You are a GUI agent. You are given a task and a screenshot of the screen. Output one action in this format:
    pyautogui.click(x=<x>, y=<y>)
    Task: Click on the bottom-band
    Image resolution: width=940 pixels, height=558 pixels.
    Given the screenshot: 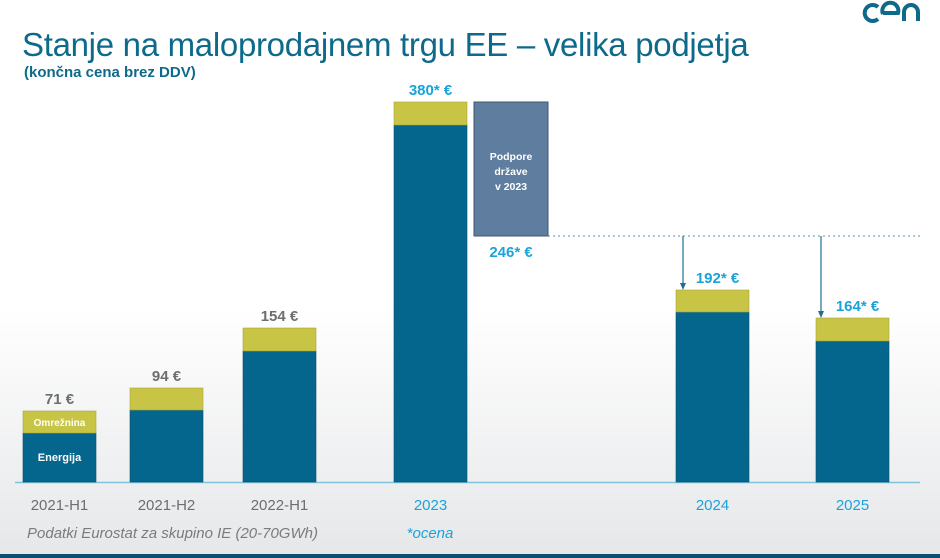 What is the action you would take?
    pyautogui.click(x=470, y=556)
    